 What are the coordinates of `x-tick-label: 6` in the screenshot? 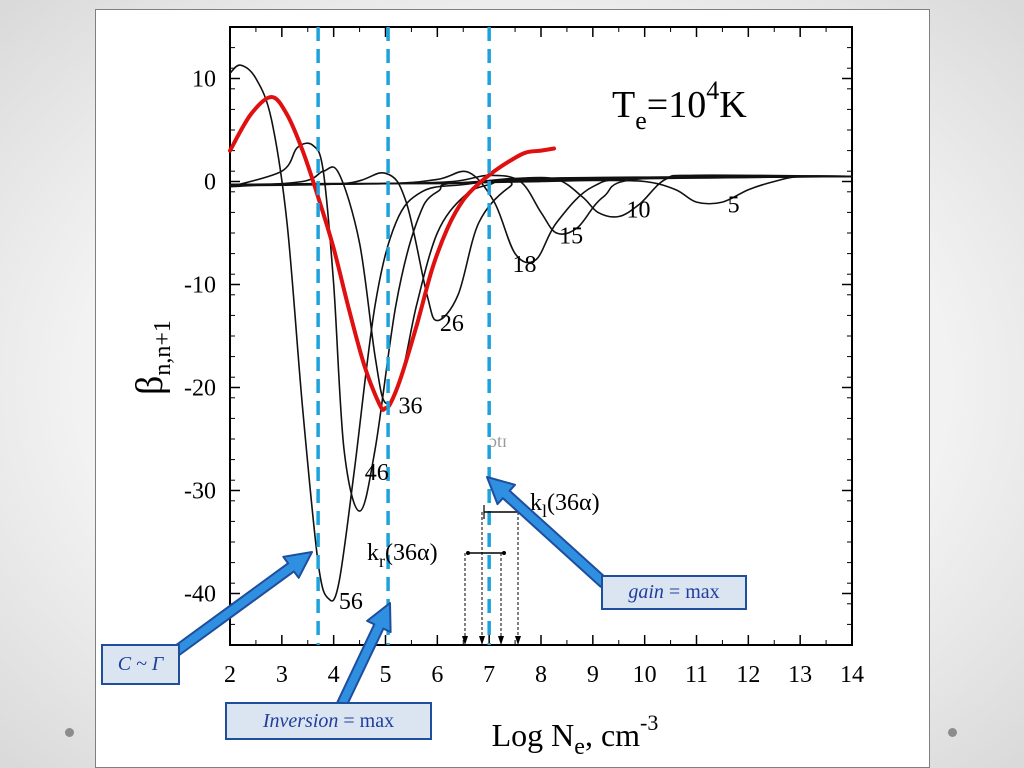 It's located at (437, 675).